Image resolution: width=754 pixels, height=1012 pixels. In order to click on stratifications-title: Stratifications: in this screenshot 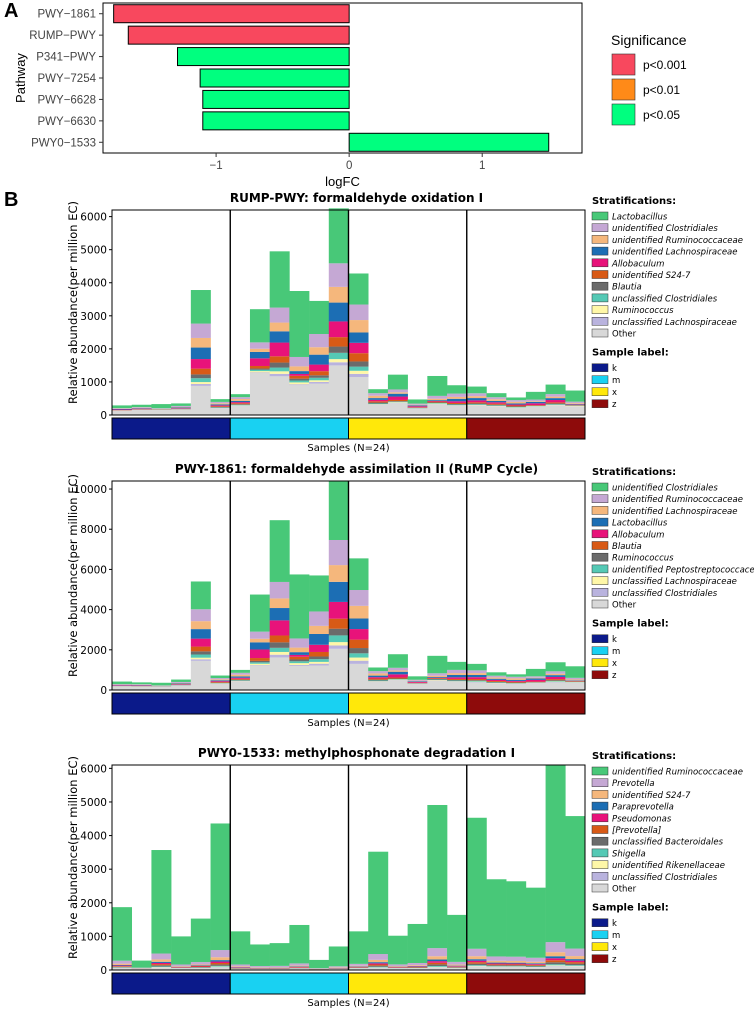, I will do `click(634, 201)`.